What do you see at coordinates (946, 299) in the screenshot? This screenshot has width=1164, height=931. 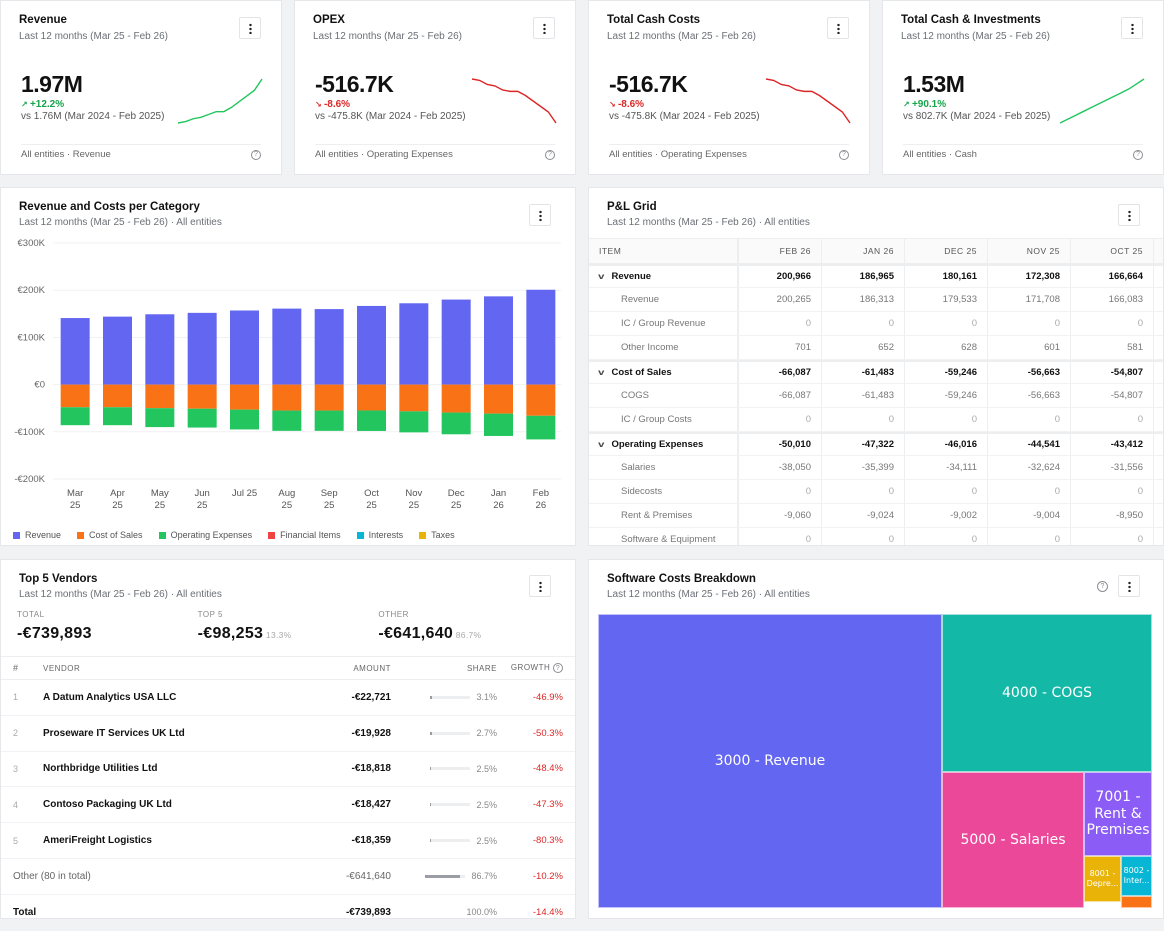 I see `grid-cell: 179,533` at bounding box center [946, 299].